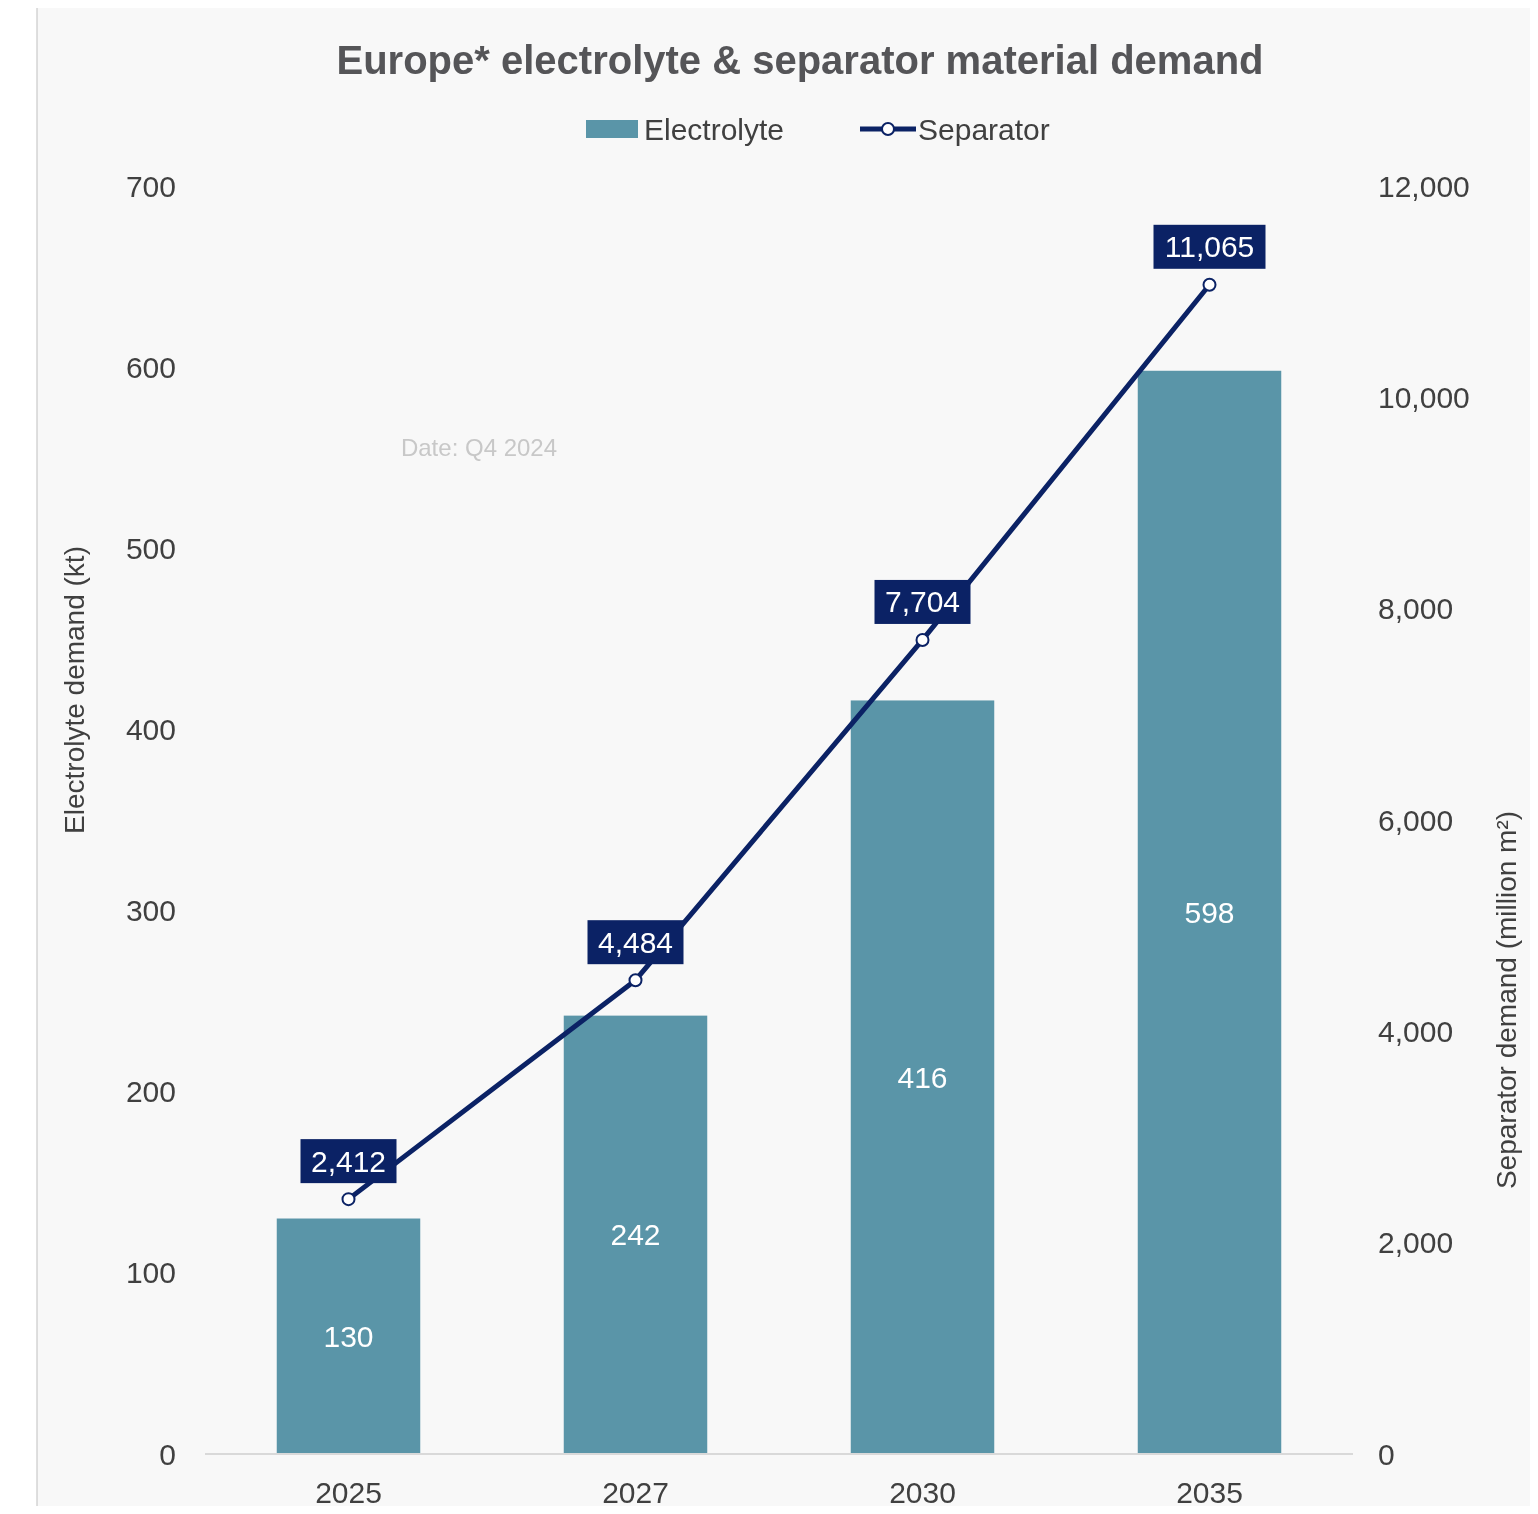 This screenshot has width=1538, height=1514. I want to click on y-tick-label: 200, so click(150, 1092).